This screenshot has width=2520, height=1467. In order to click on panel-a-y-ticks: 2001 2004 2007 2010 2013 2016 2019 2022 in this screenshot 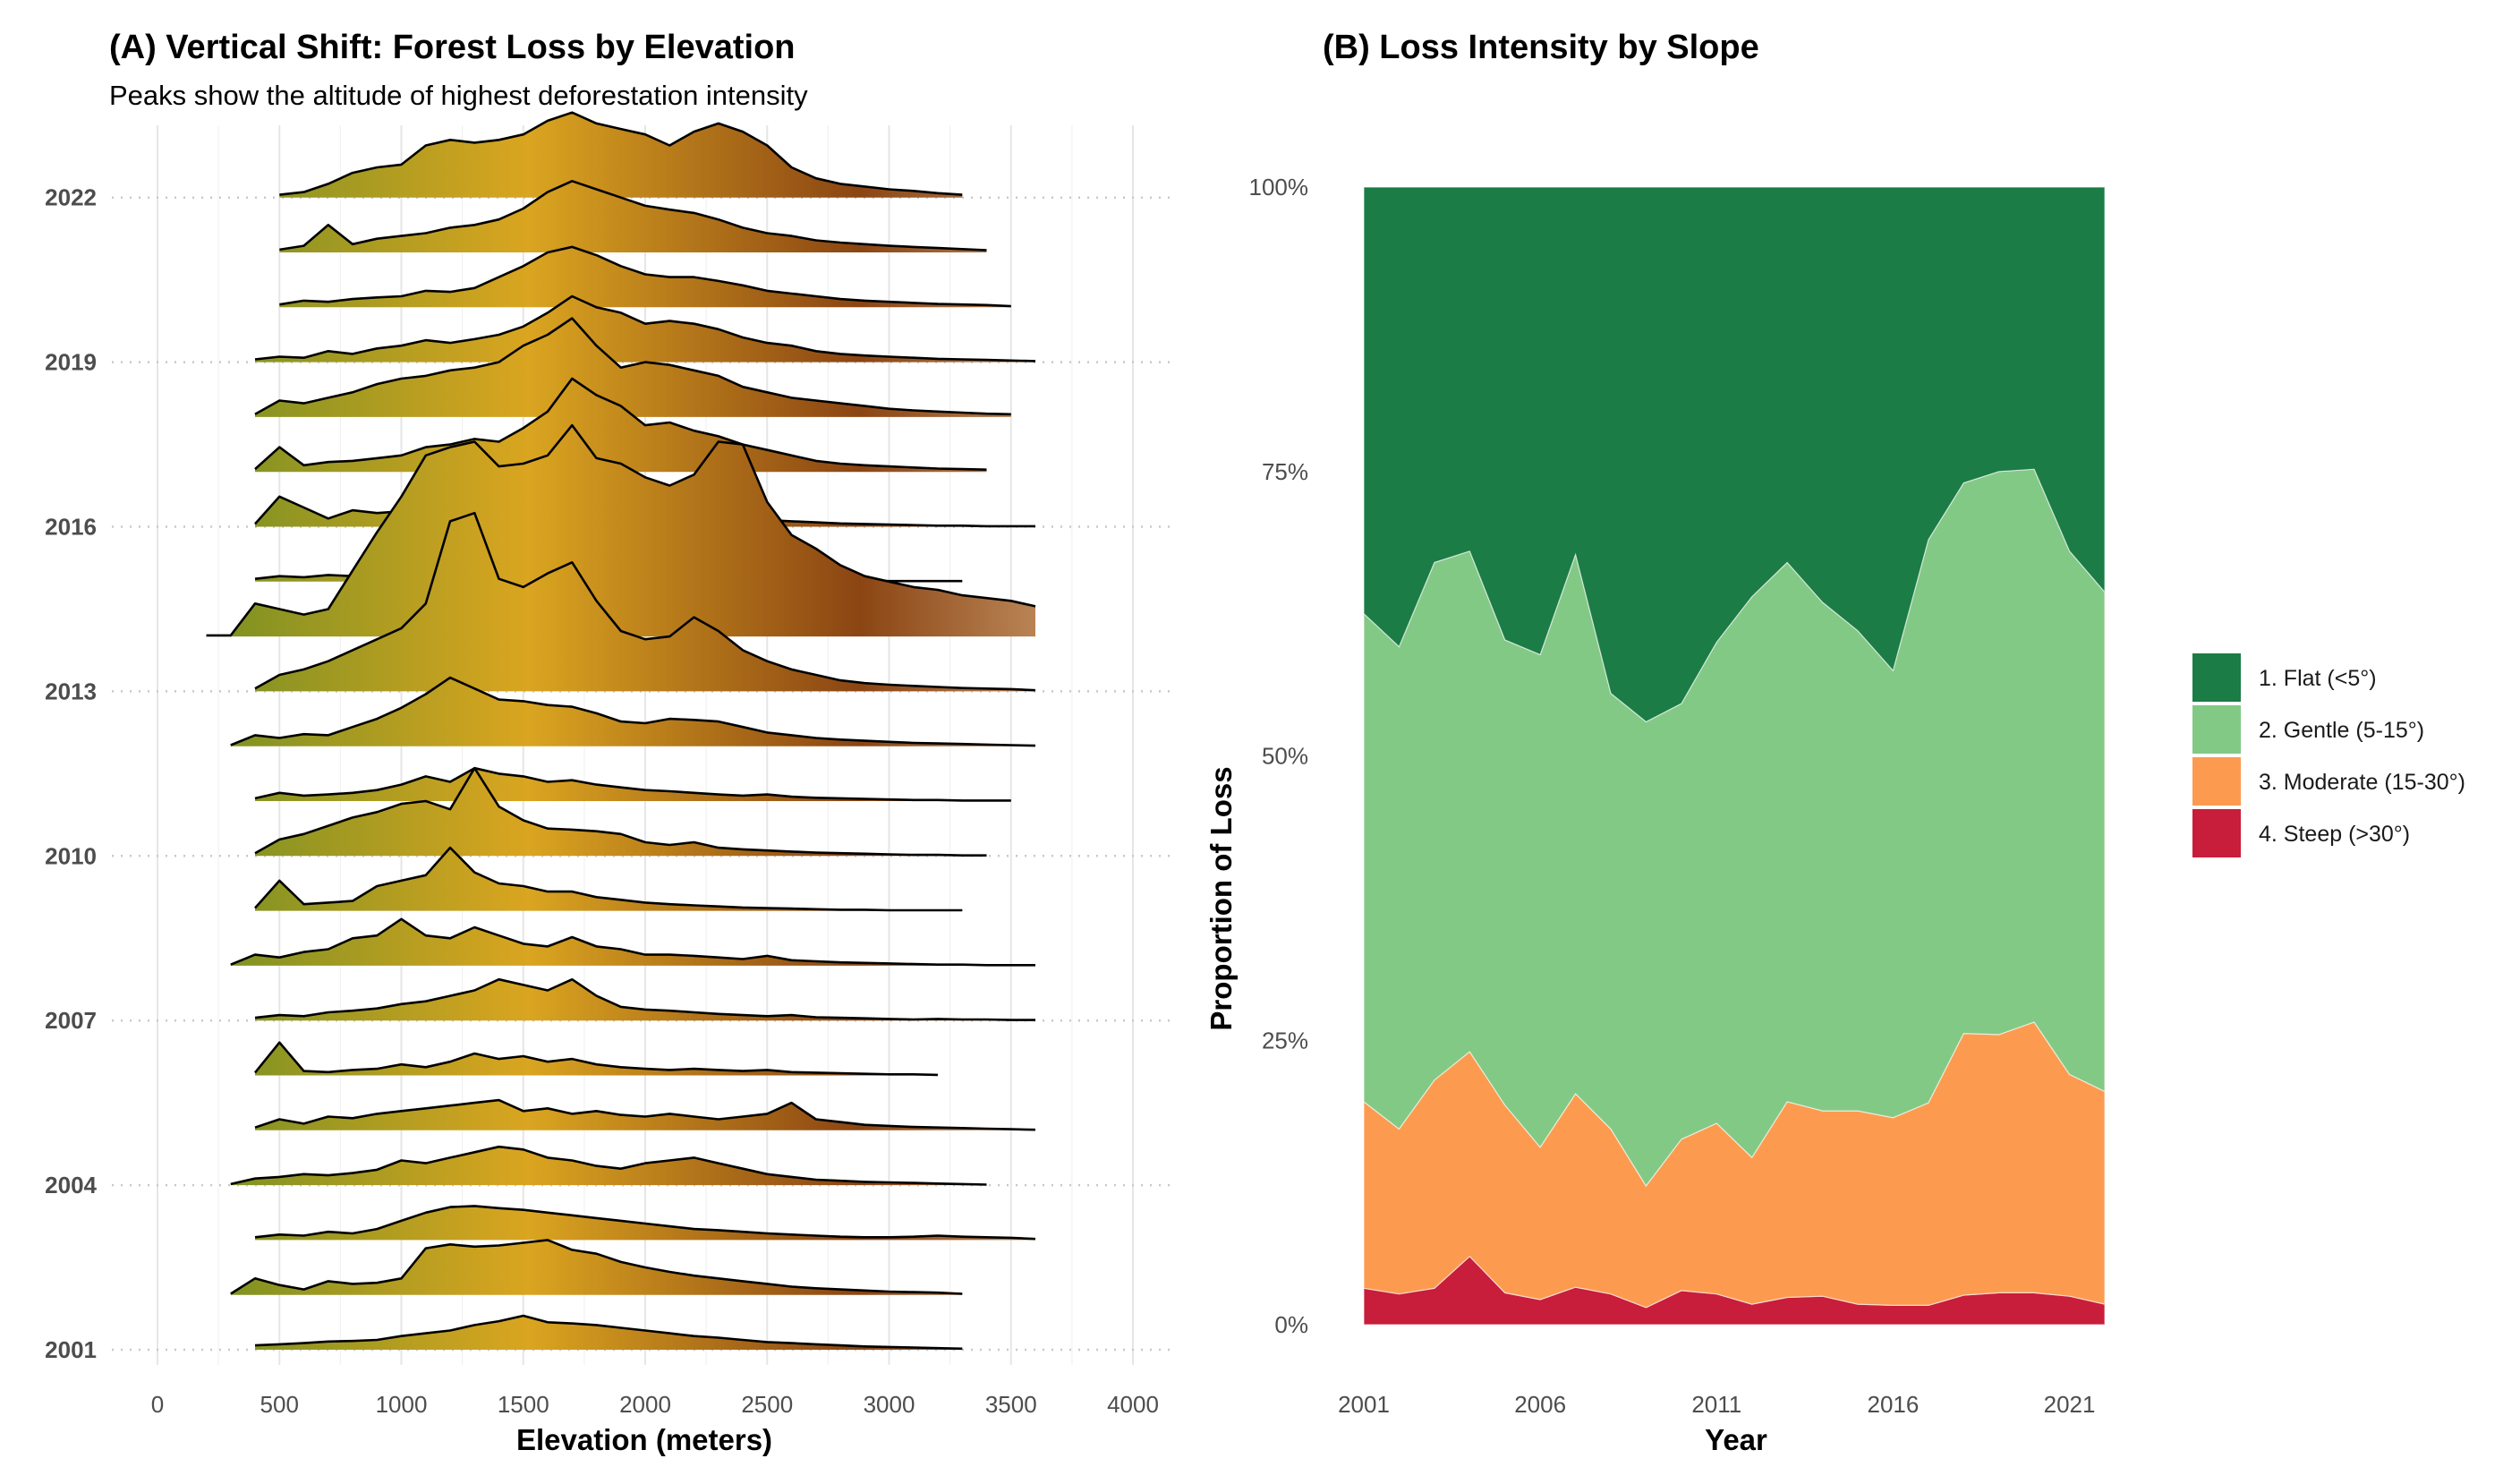, I will do `click(71, 773)`.